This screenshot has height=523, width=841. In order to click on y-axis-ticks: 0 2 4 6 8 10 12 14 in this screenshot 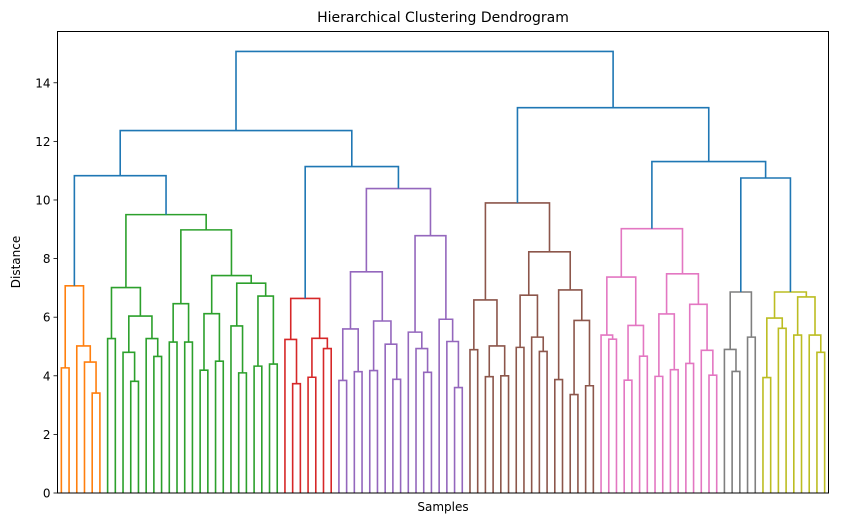, I will do `click(46, 288)`.